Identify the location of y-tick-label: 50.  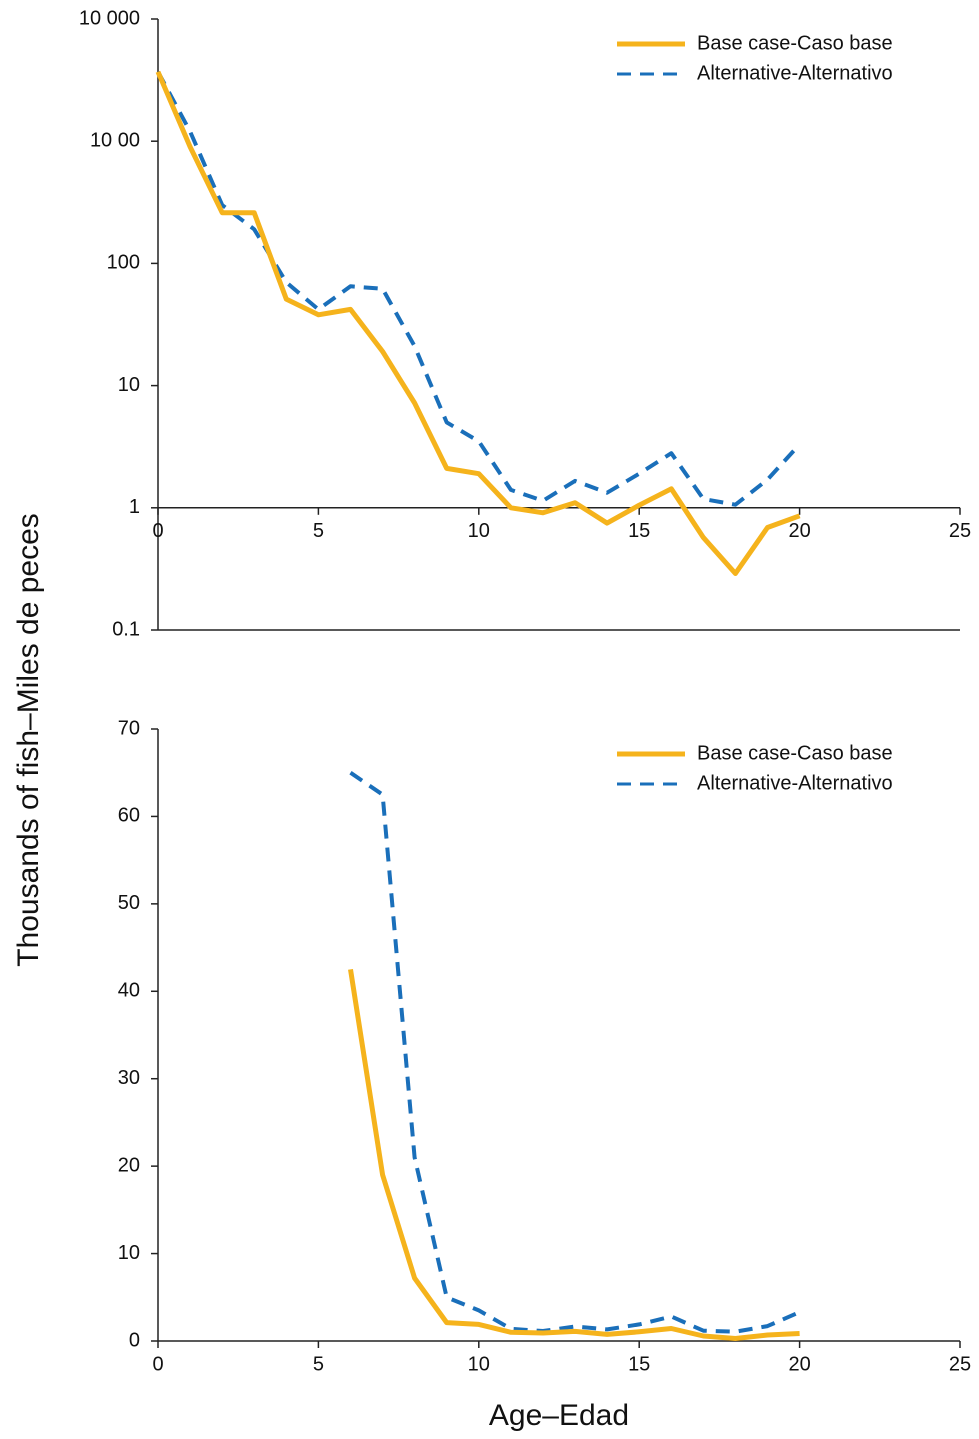
(129, 903).